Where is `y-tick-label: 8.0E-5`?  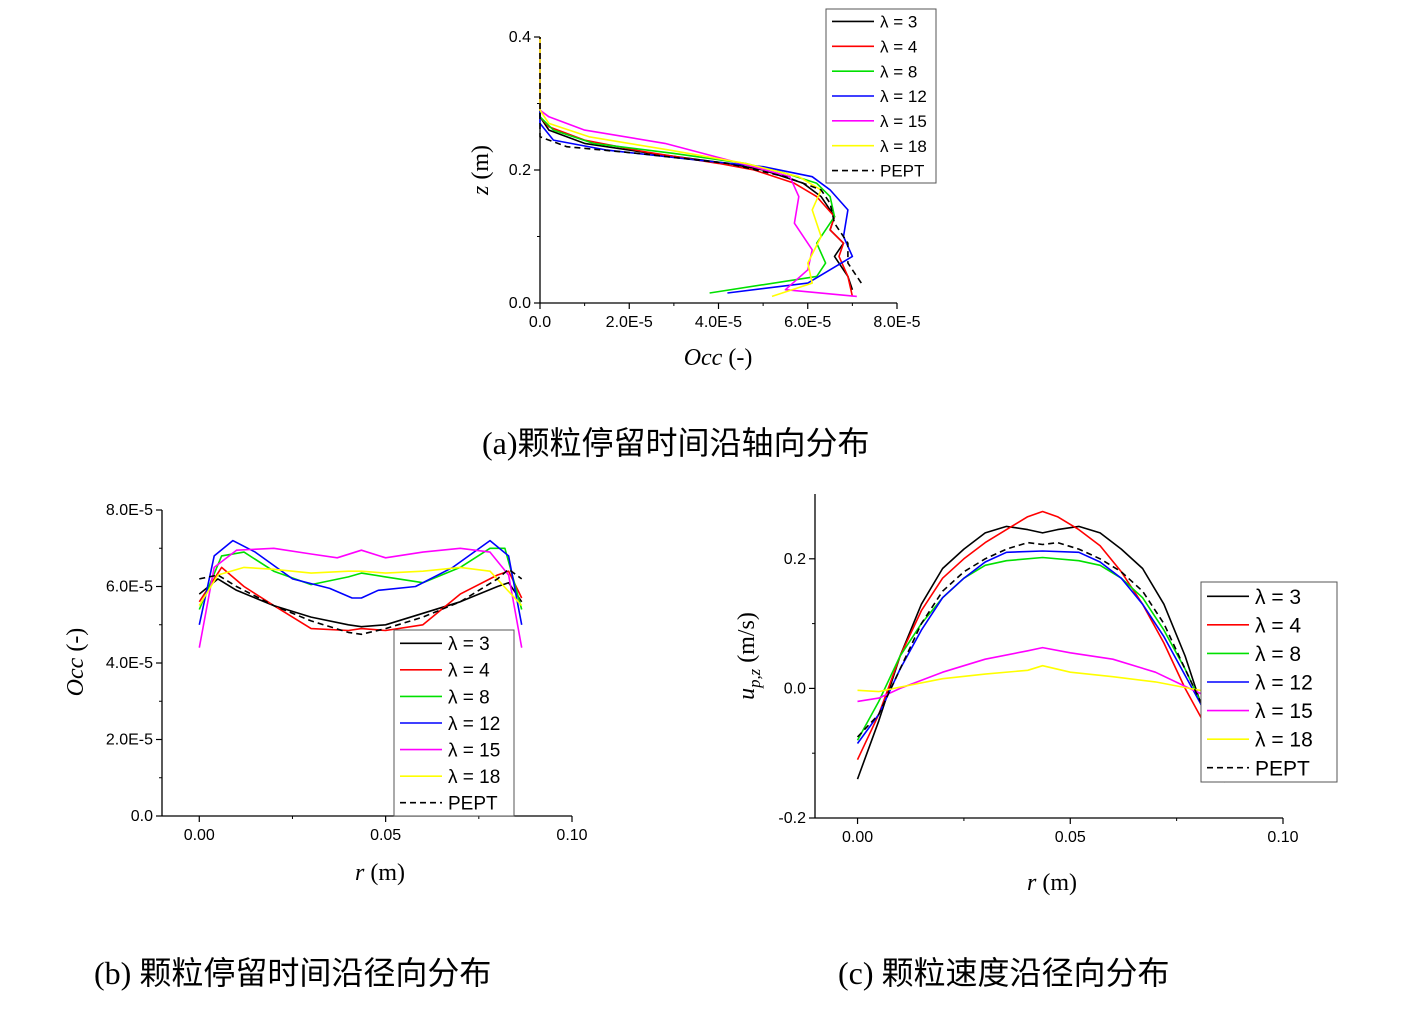 y-tick-label: 8.0E-5 is located at coordinates (129, 510).